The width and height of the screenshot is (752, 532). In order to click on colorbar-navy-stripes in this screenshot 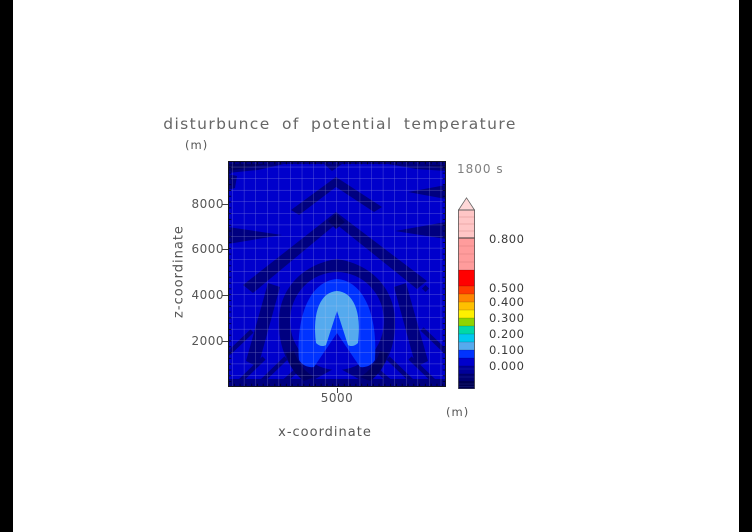, I will do `click(466, 377)`.